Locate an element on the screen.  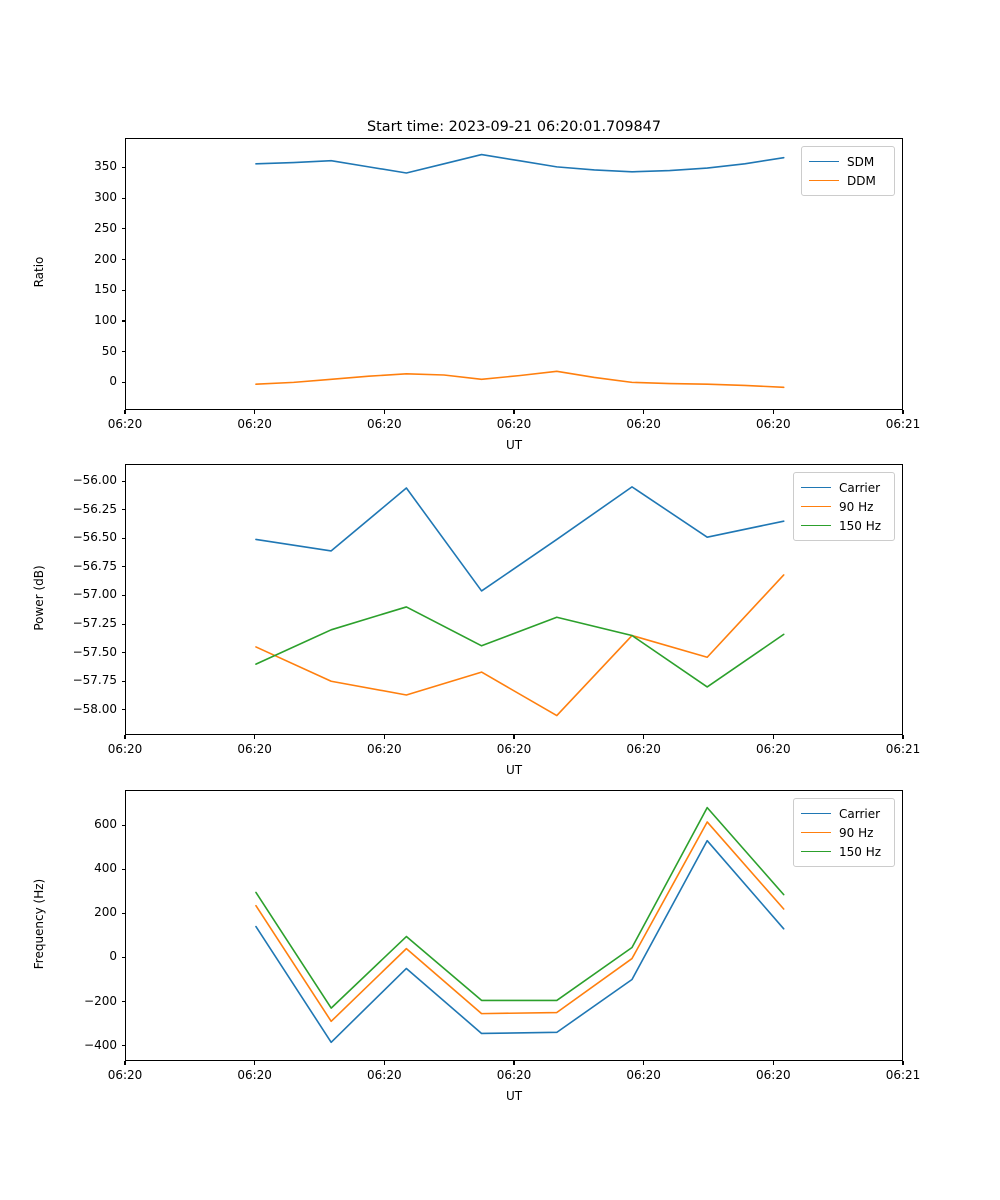
legend-frequency: Carrier 90 Hz 150 Hz is located at coordinates (844, 832).